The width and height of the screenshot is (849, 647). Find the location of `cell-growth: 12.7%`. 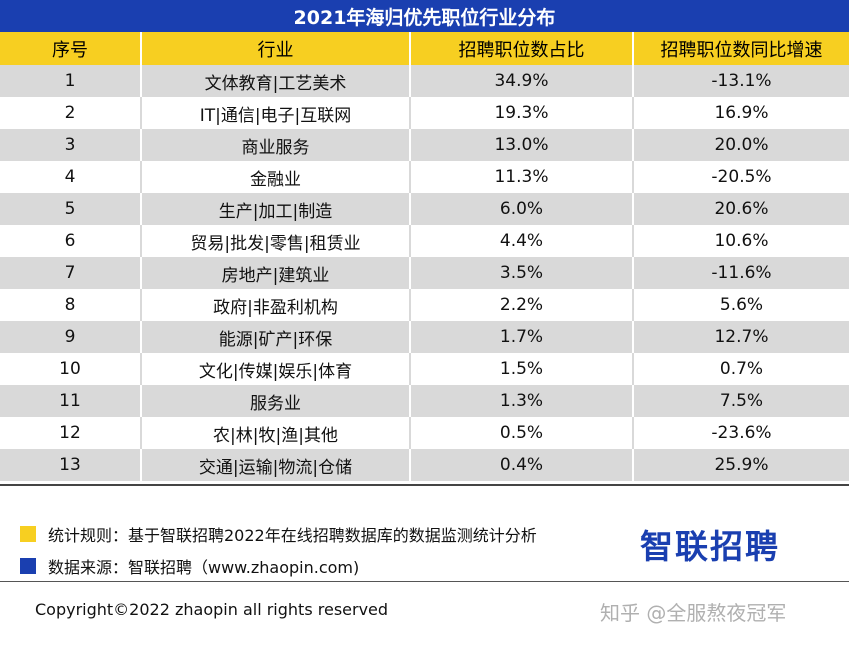

cell-growth: 12.7% is located at coordinates (741, 337).